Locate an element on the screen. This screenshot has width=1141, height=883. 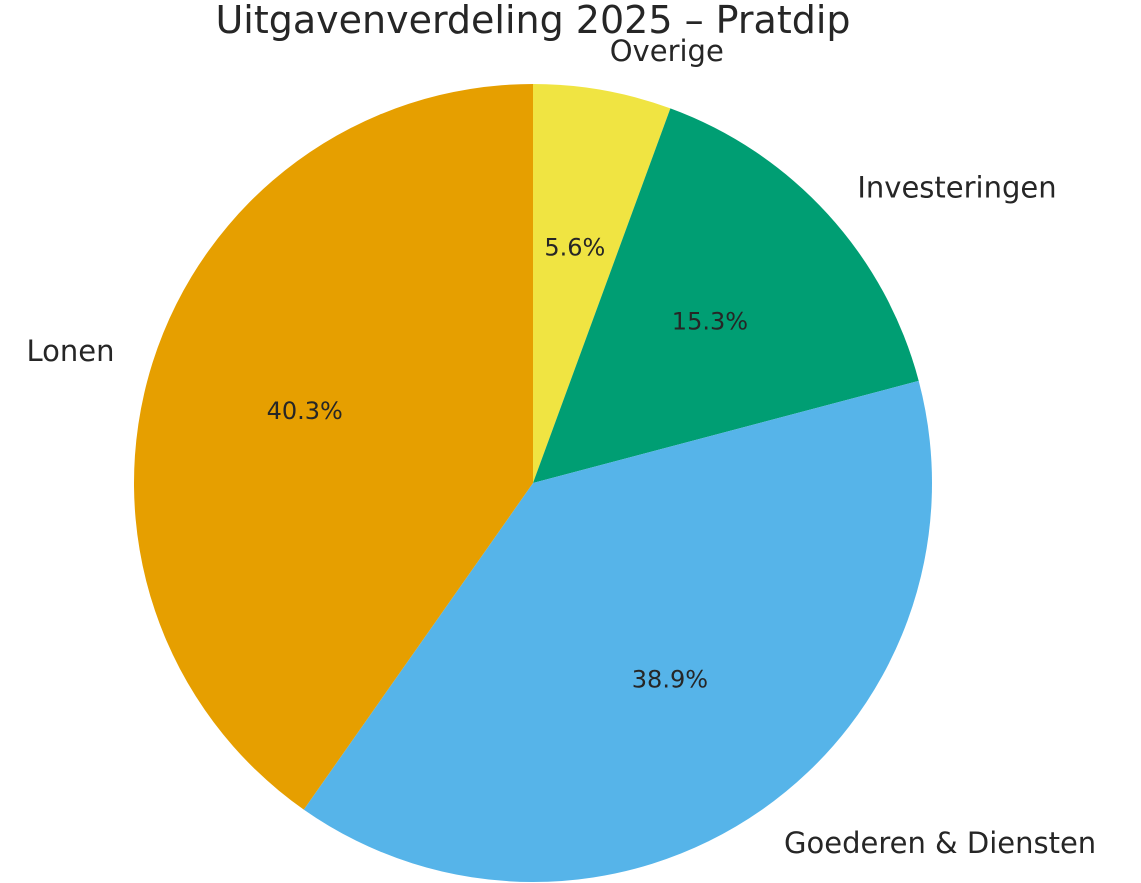
pie-slice-investeringen is located at coordinates (726, 295).